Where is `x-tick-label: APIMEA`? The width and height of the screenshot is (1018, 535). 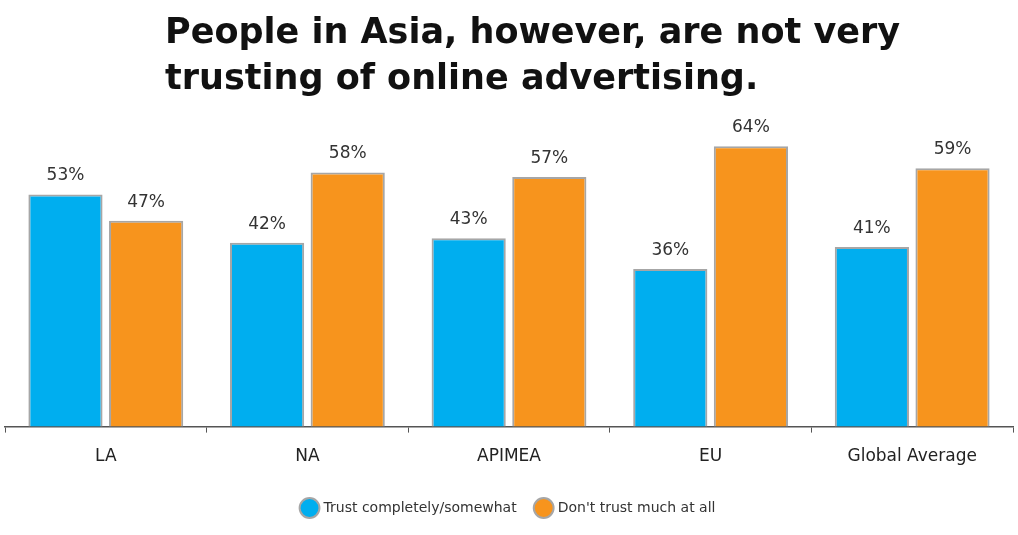
x-tick-label: APIMEA is located at coordinates (509, 455).